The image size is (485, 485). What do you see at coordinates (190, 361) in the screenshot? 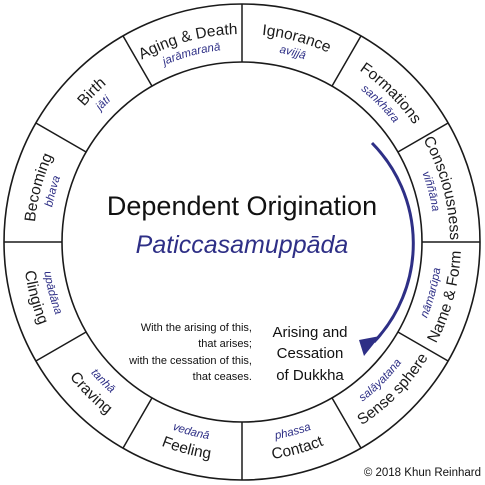
I see `note-line-3: with the cessation of this,` at bounding box center [190, 361].